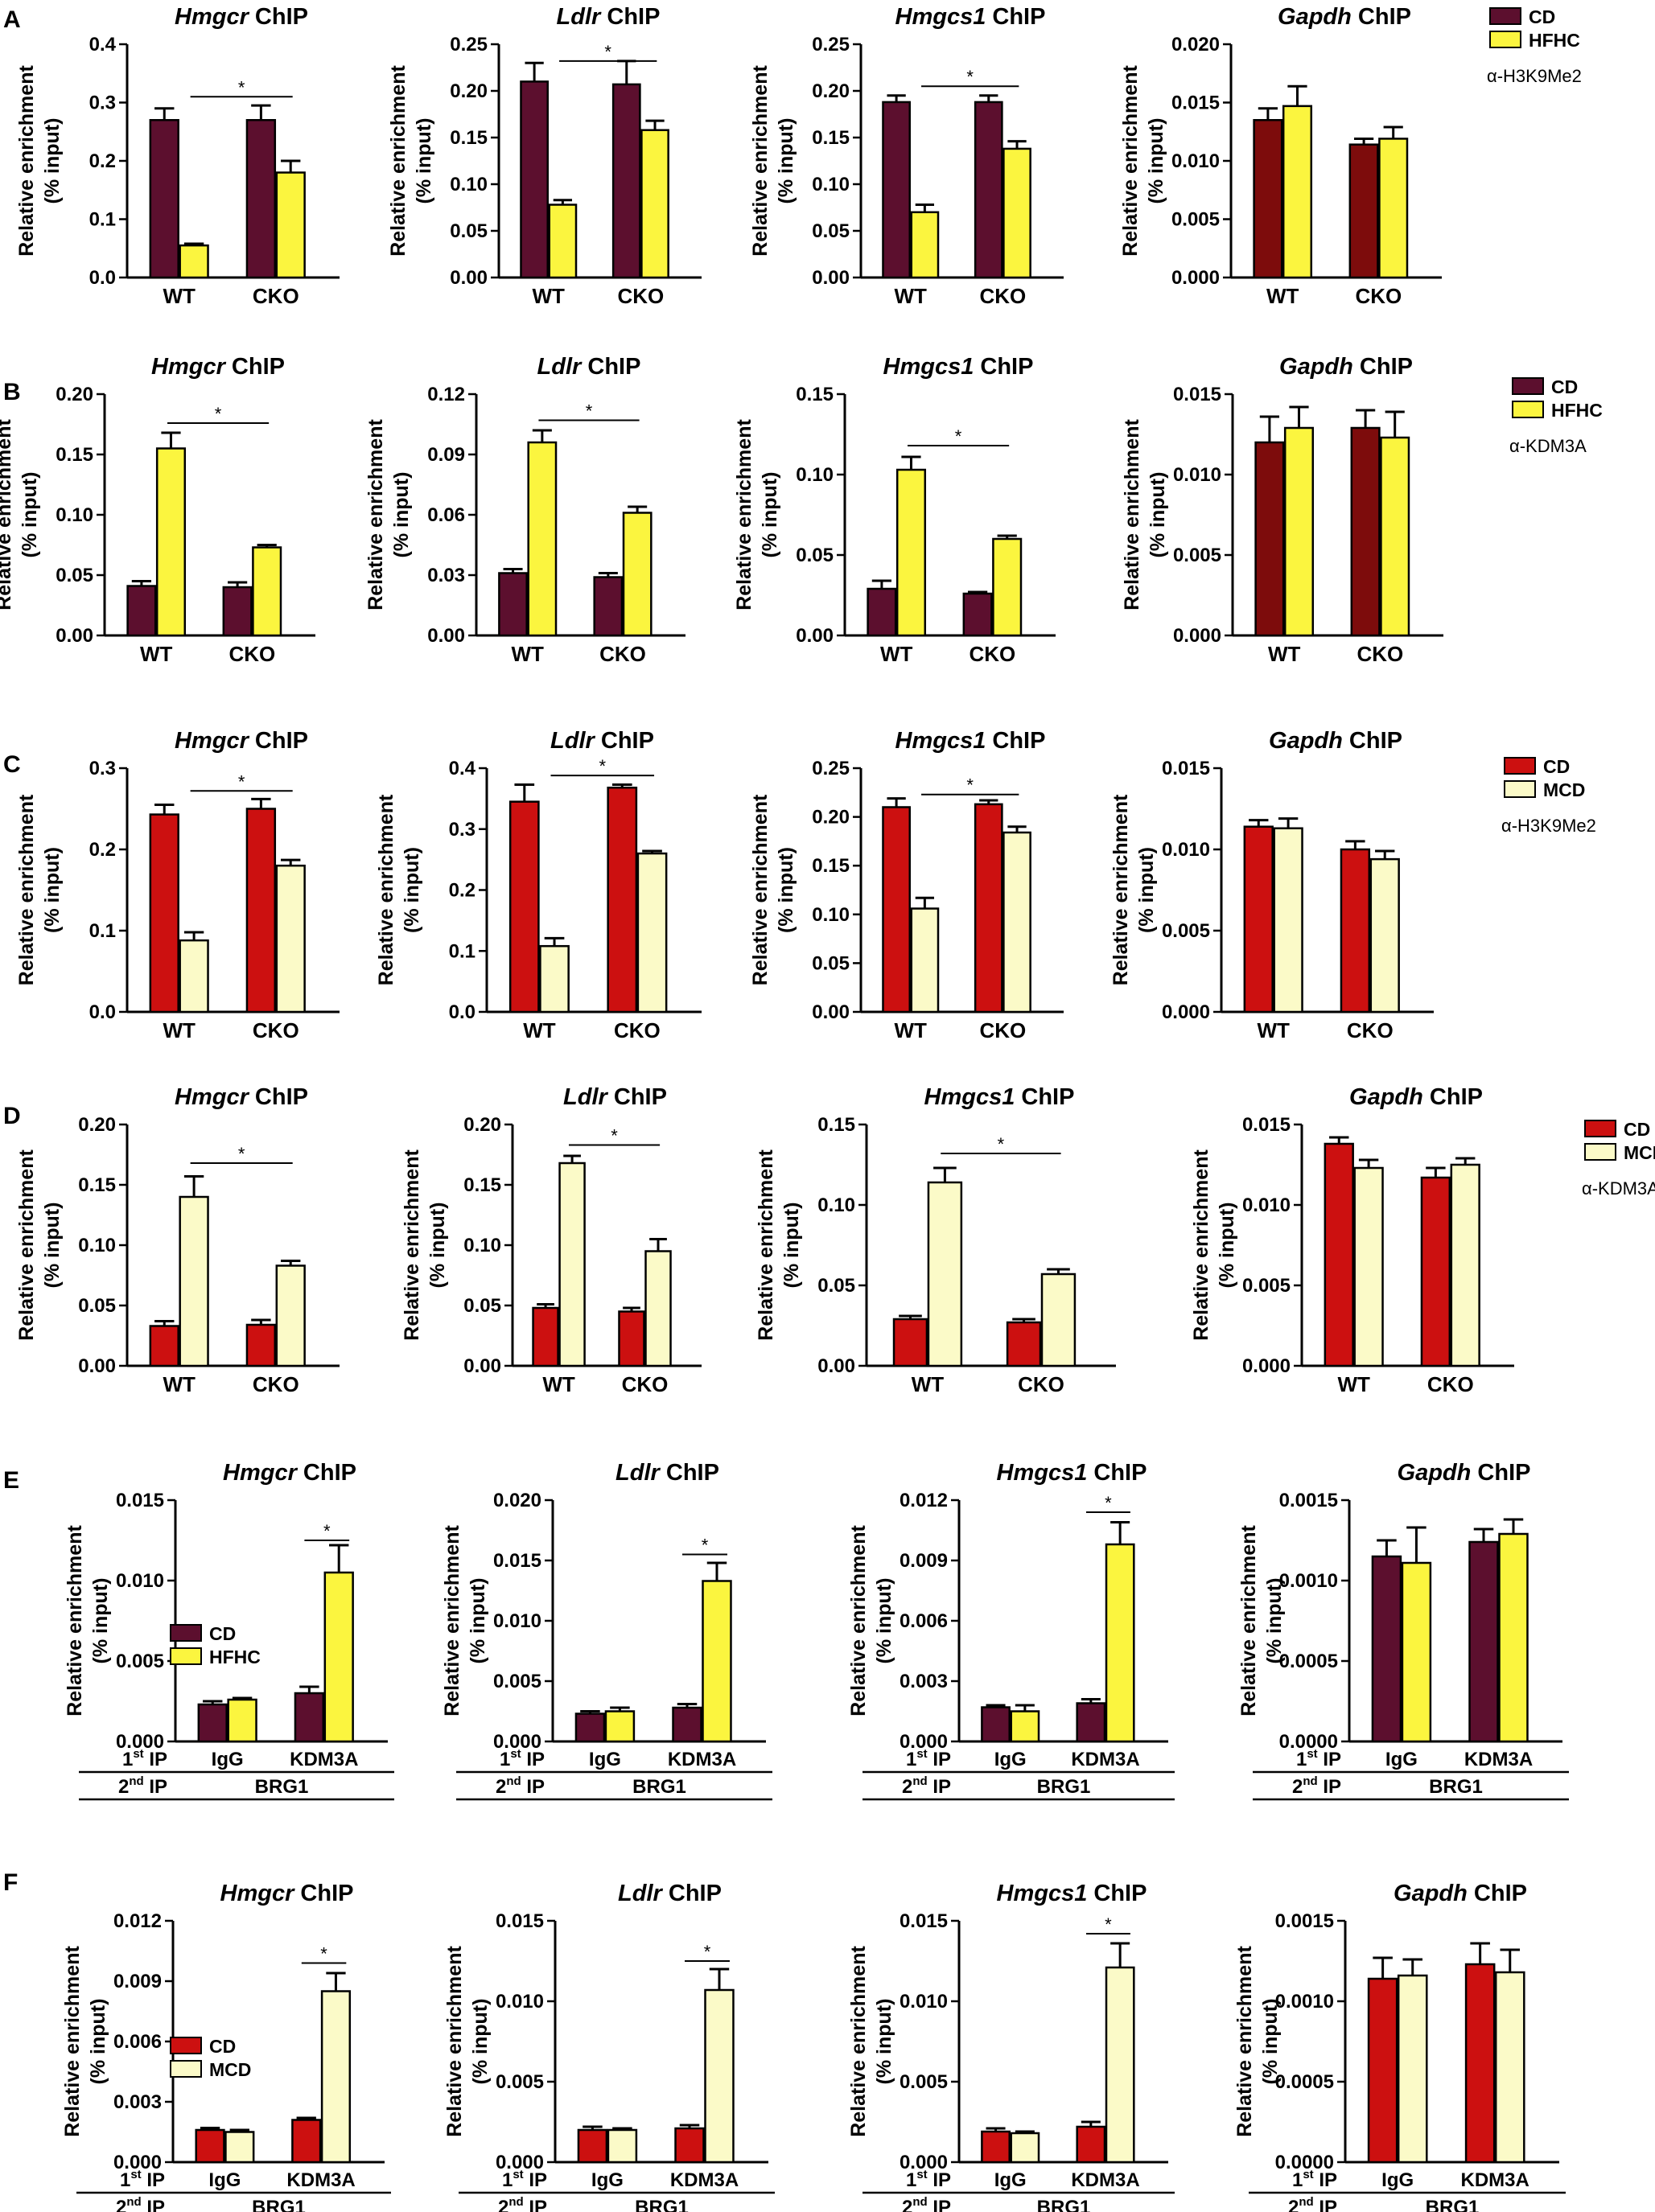 The image size is (1655, 2212). Describe the element at coordinates (137, 1981) in the screenshot. I see `y-tick-label: 0.009` at that location.